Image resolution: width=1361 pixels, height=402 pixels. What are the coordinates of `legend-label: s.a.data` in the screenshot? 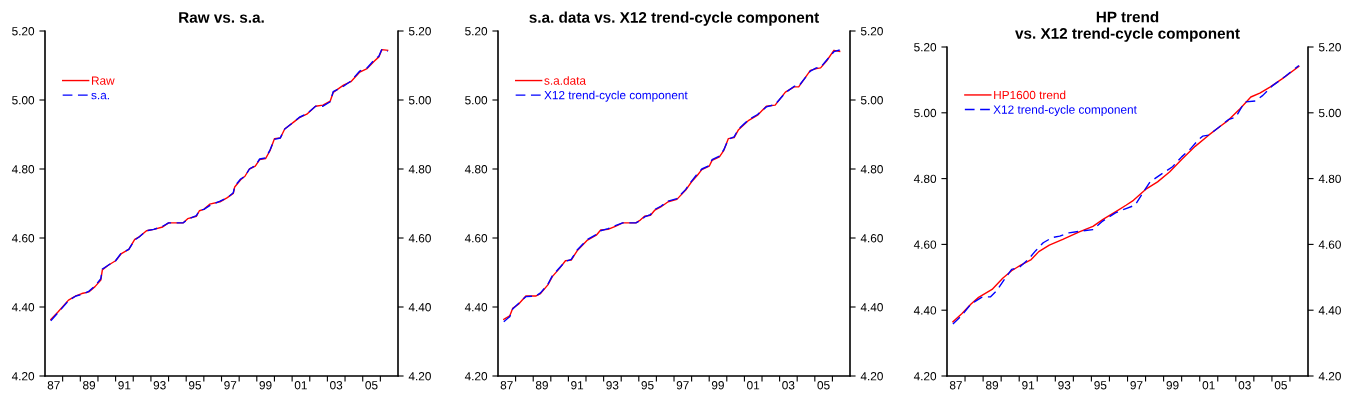 It's located at (565, 80).